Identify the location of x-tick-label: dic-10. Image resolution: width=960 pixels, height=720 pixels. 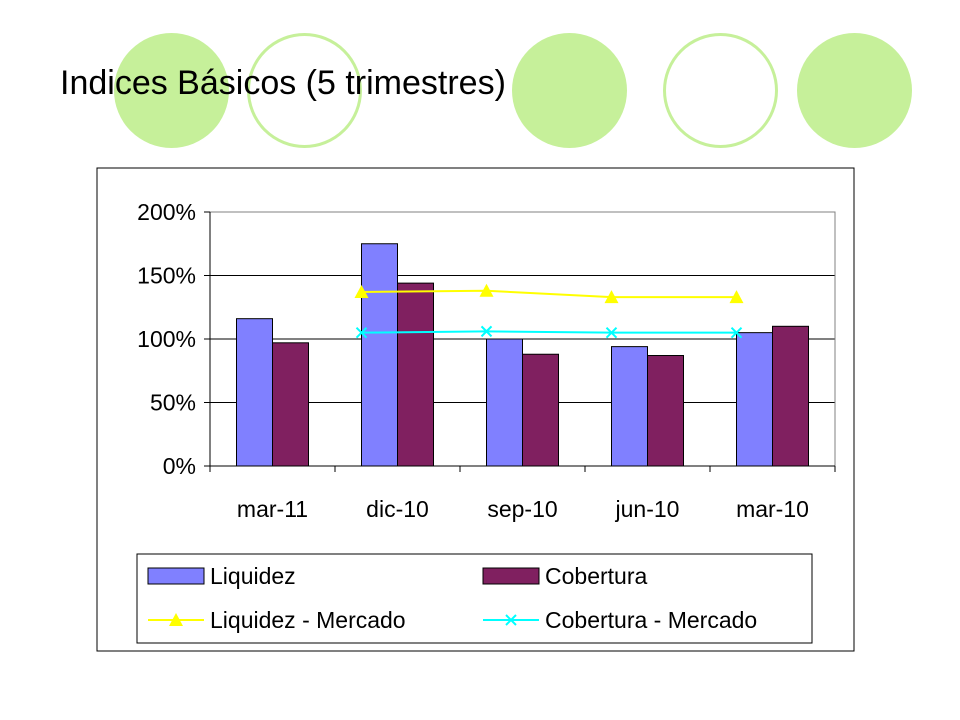
(397, 509).